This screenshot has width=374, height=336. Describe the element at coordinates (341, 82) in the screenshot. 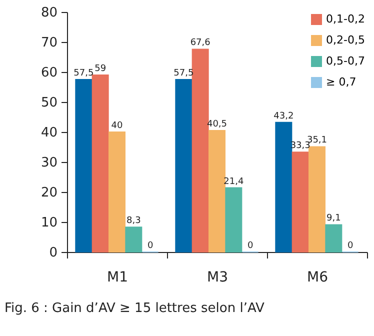

I see `legend-label: ≥ 0,7` at that location.